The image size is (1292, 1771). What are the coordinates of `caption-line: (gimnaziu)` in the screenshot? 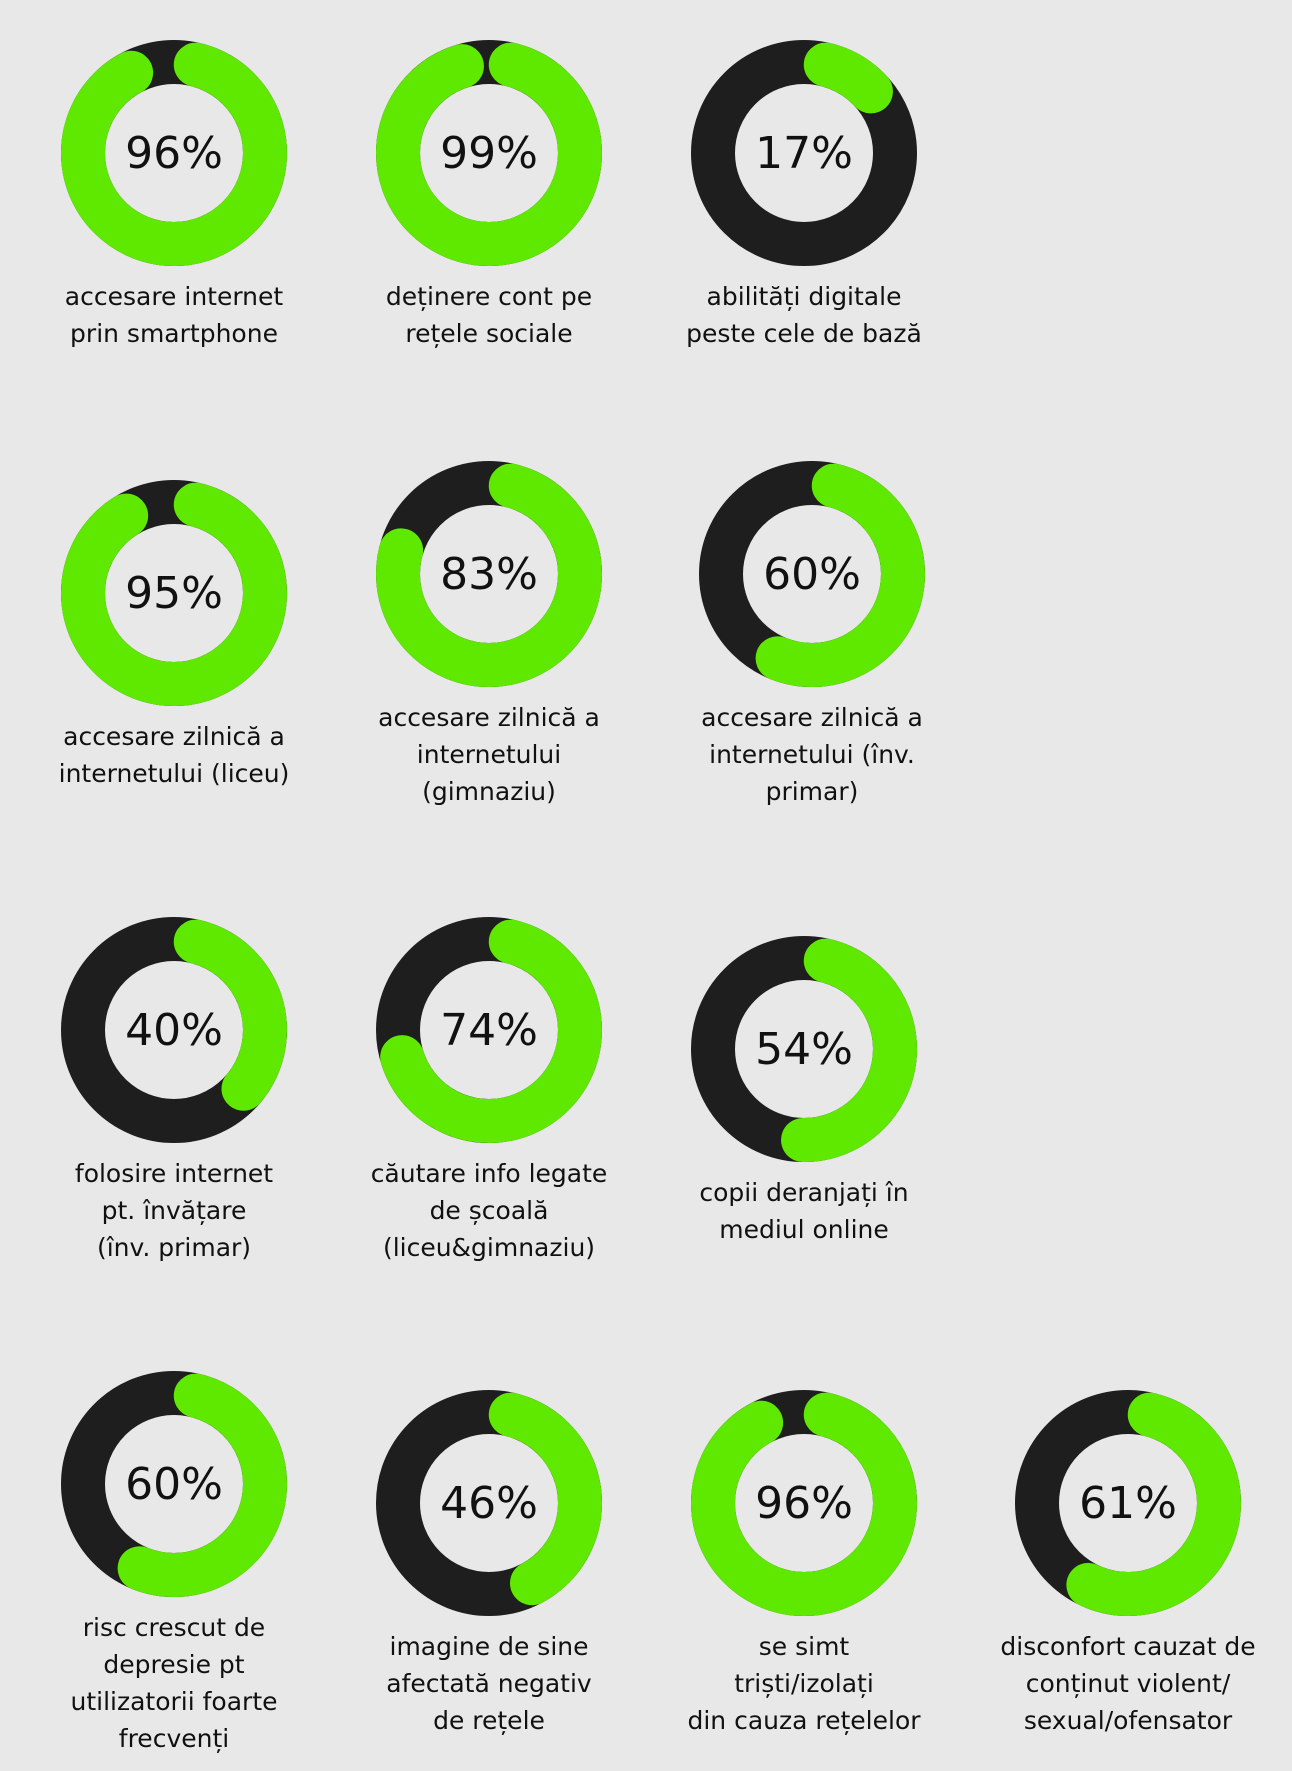 It's located at (489, 791).